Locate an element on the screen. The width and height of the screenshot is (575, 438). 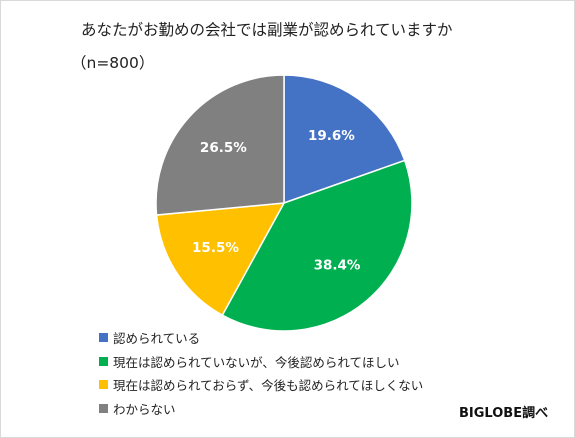
legend-label: わからない is located at coordinates (144, 409).